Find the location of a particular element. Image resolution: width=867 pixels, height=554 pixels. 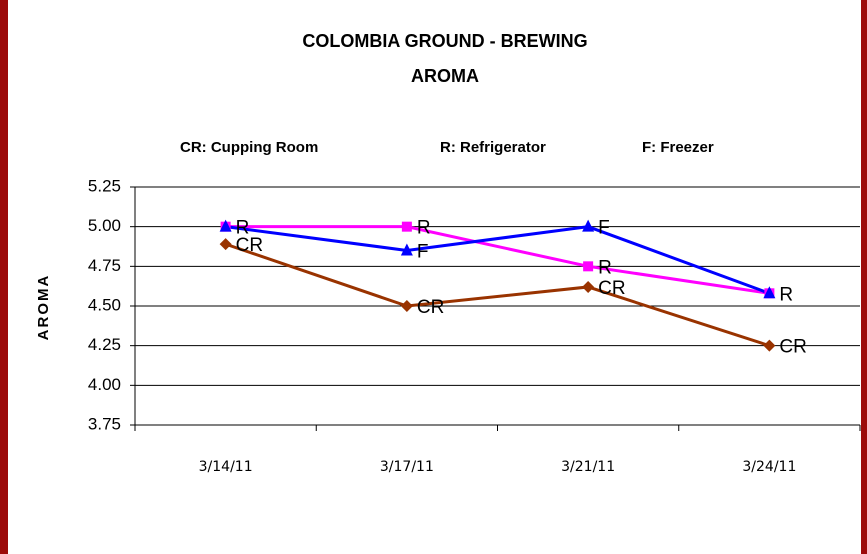

y-tick-label: 4.50 is located at coordinates (104, 304).